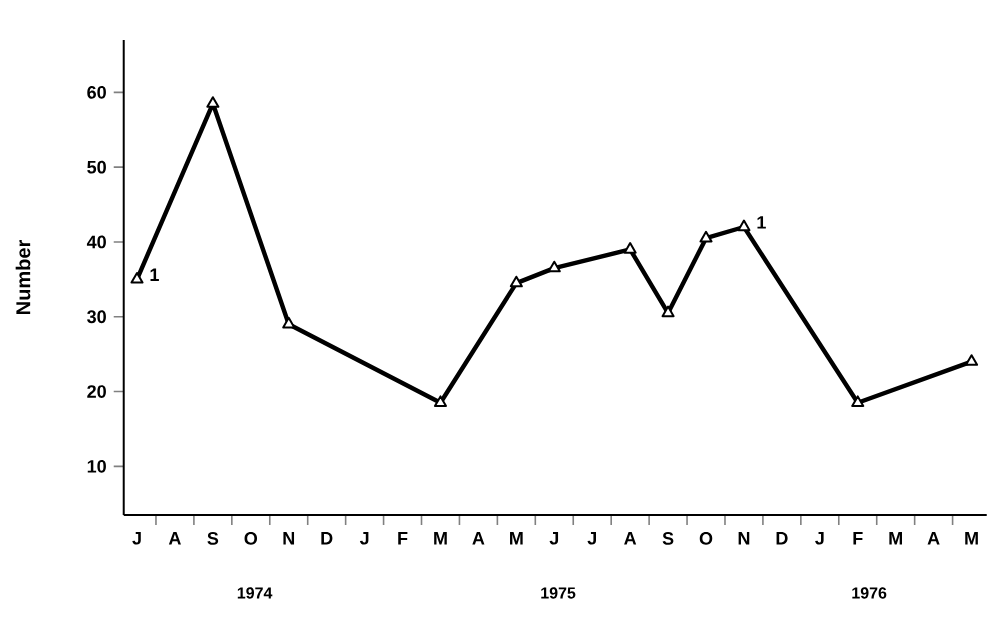  I want to click on y-tick-label: 40, so click(96, 242).